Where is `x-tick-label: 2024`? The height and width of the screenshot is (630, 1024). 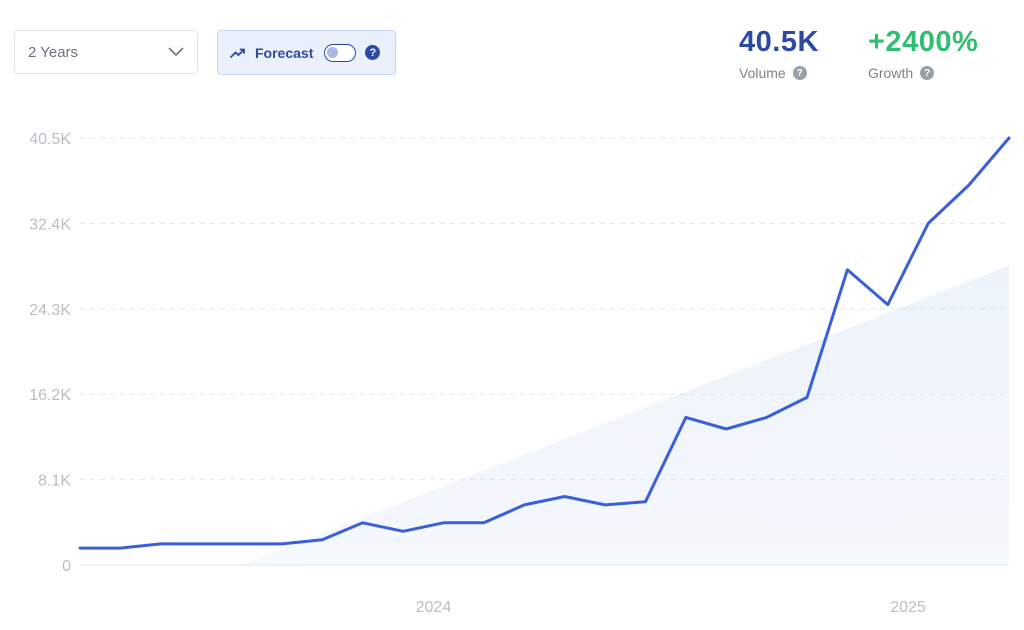
x-tick-label: 2024 is located at coordinates (434, 607).